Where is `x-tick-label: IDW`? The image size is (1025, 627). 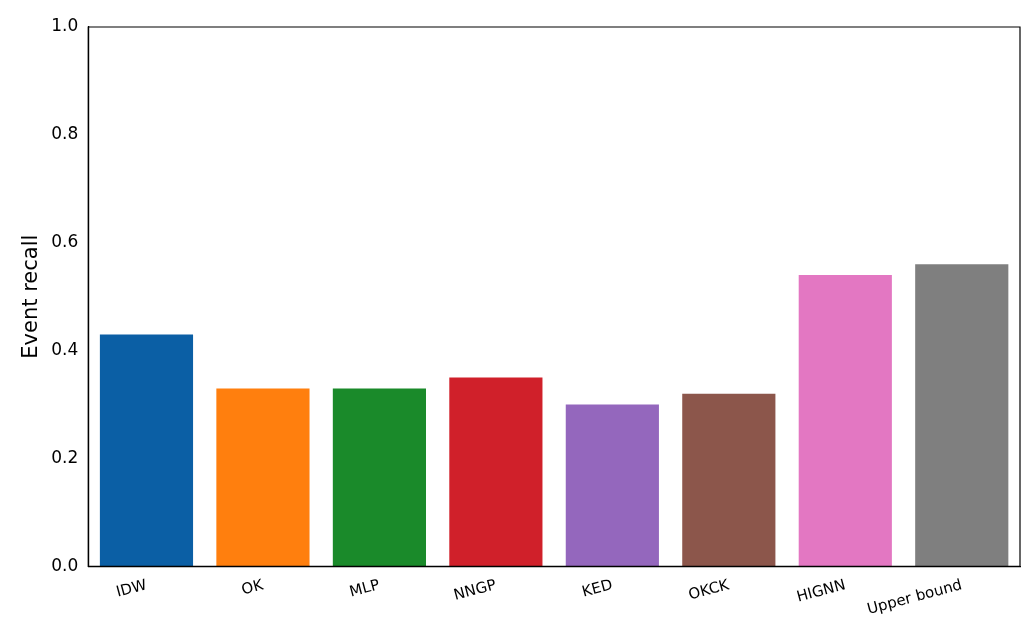
x-tick-label: IDW is located at coordinates (131, 588).